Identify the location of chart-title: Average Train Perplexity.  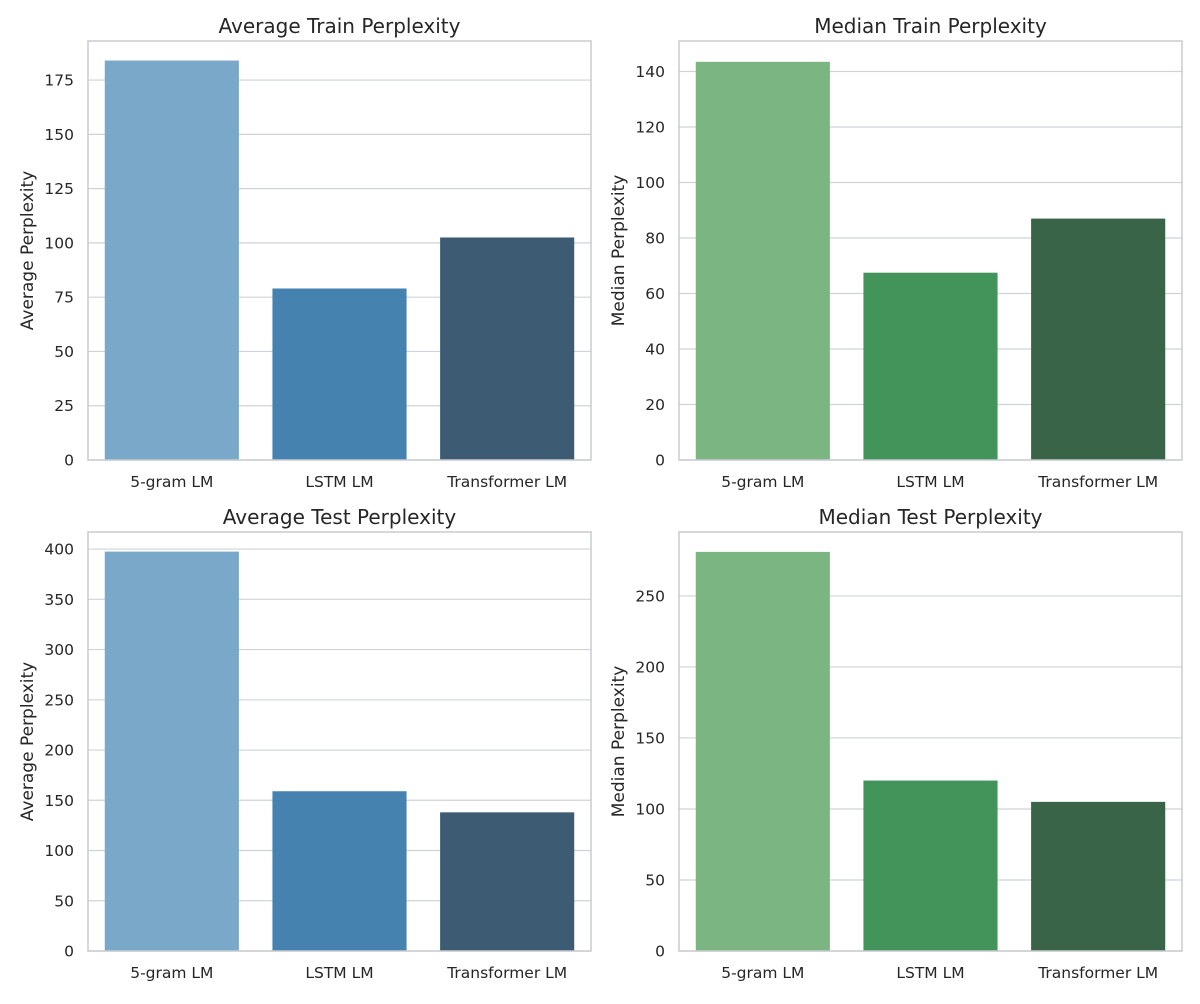
(340, 26).